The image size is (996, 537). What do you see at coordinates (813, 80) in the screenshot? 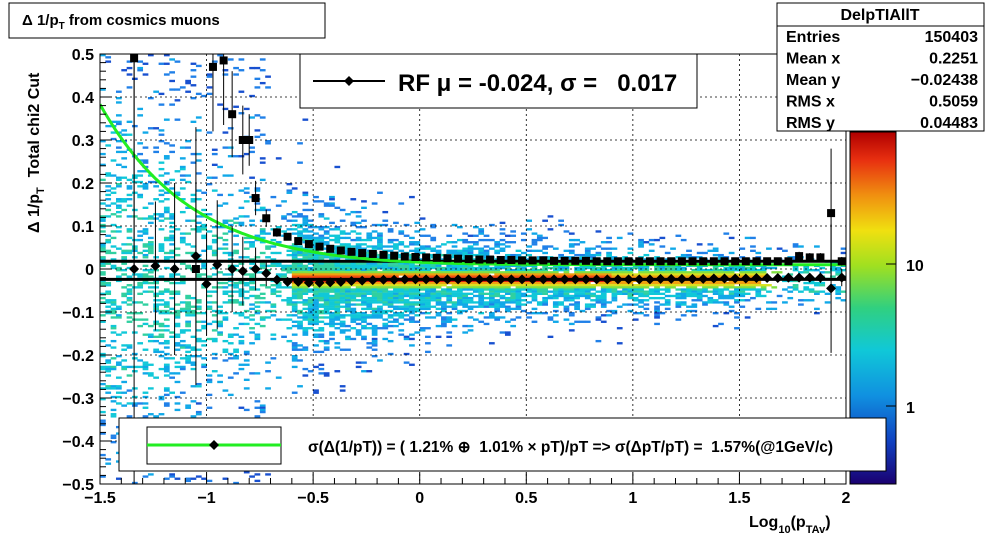
I see `stats-label: Mean y` at bounding box center [813, 80].